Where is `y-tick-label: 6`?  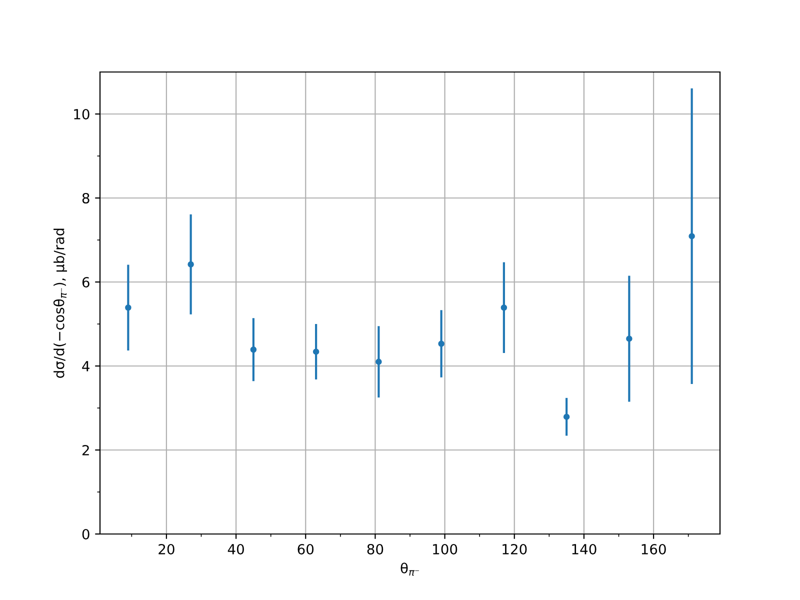 y-tick-label: 6 is located at coordinates (86, 282).